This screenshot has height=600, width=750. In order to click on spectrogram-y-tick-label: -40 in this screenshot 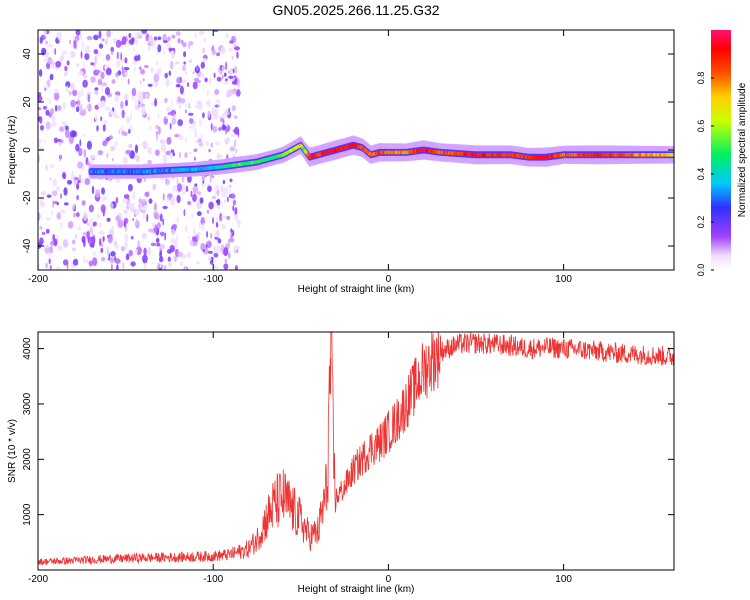, I will do `click(27, 245)`.